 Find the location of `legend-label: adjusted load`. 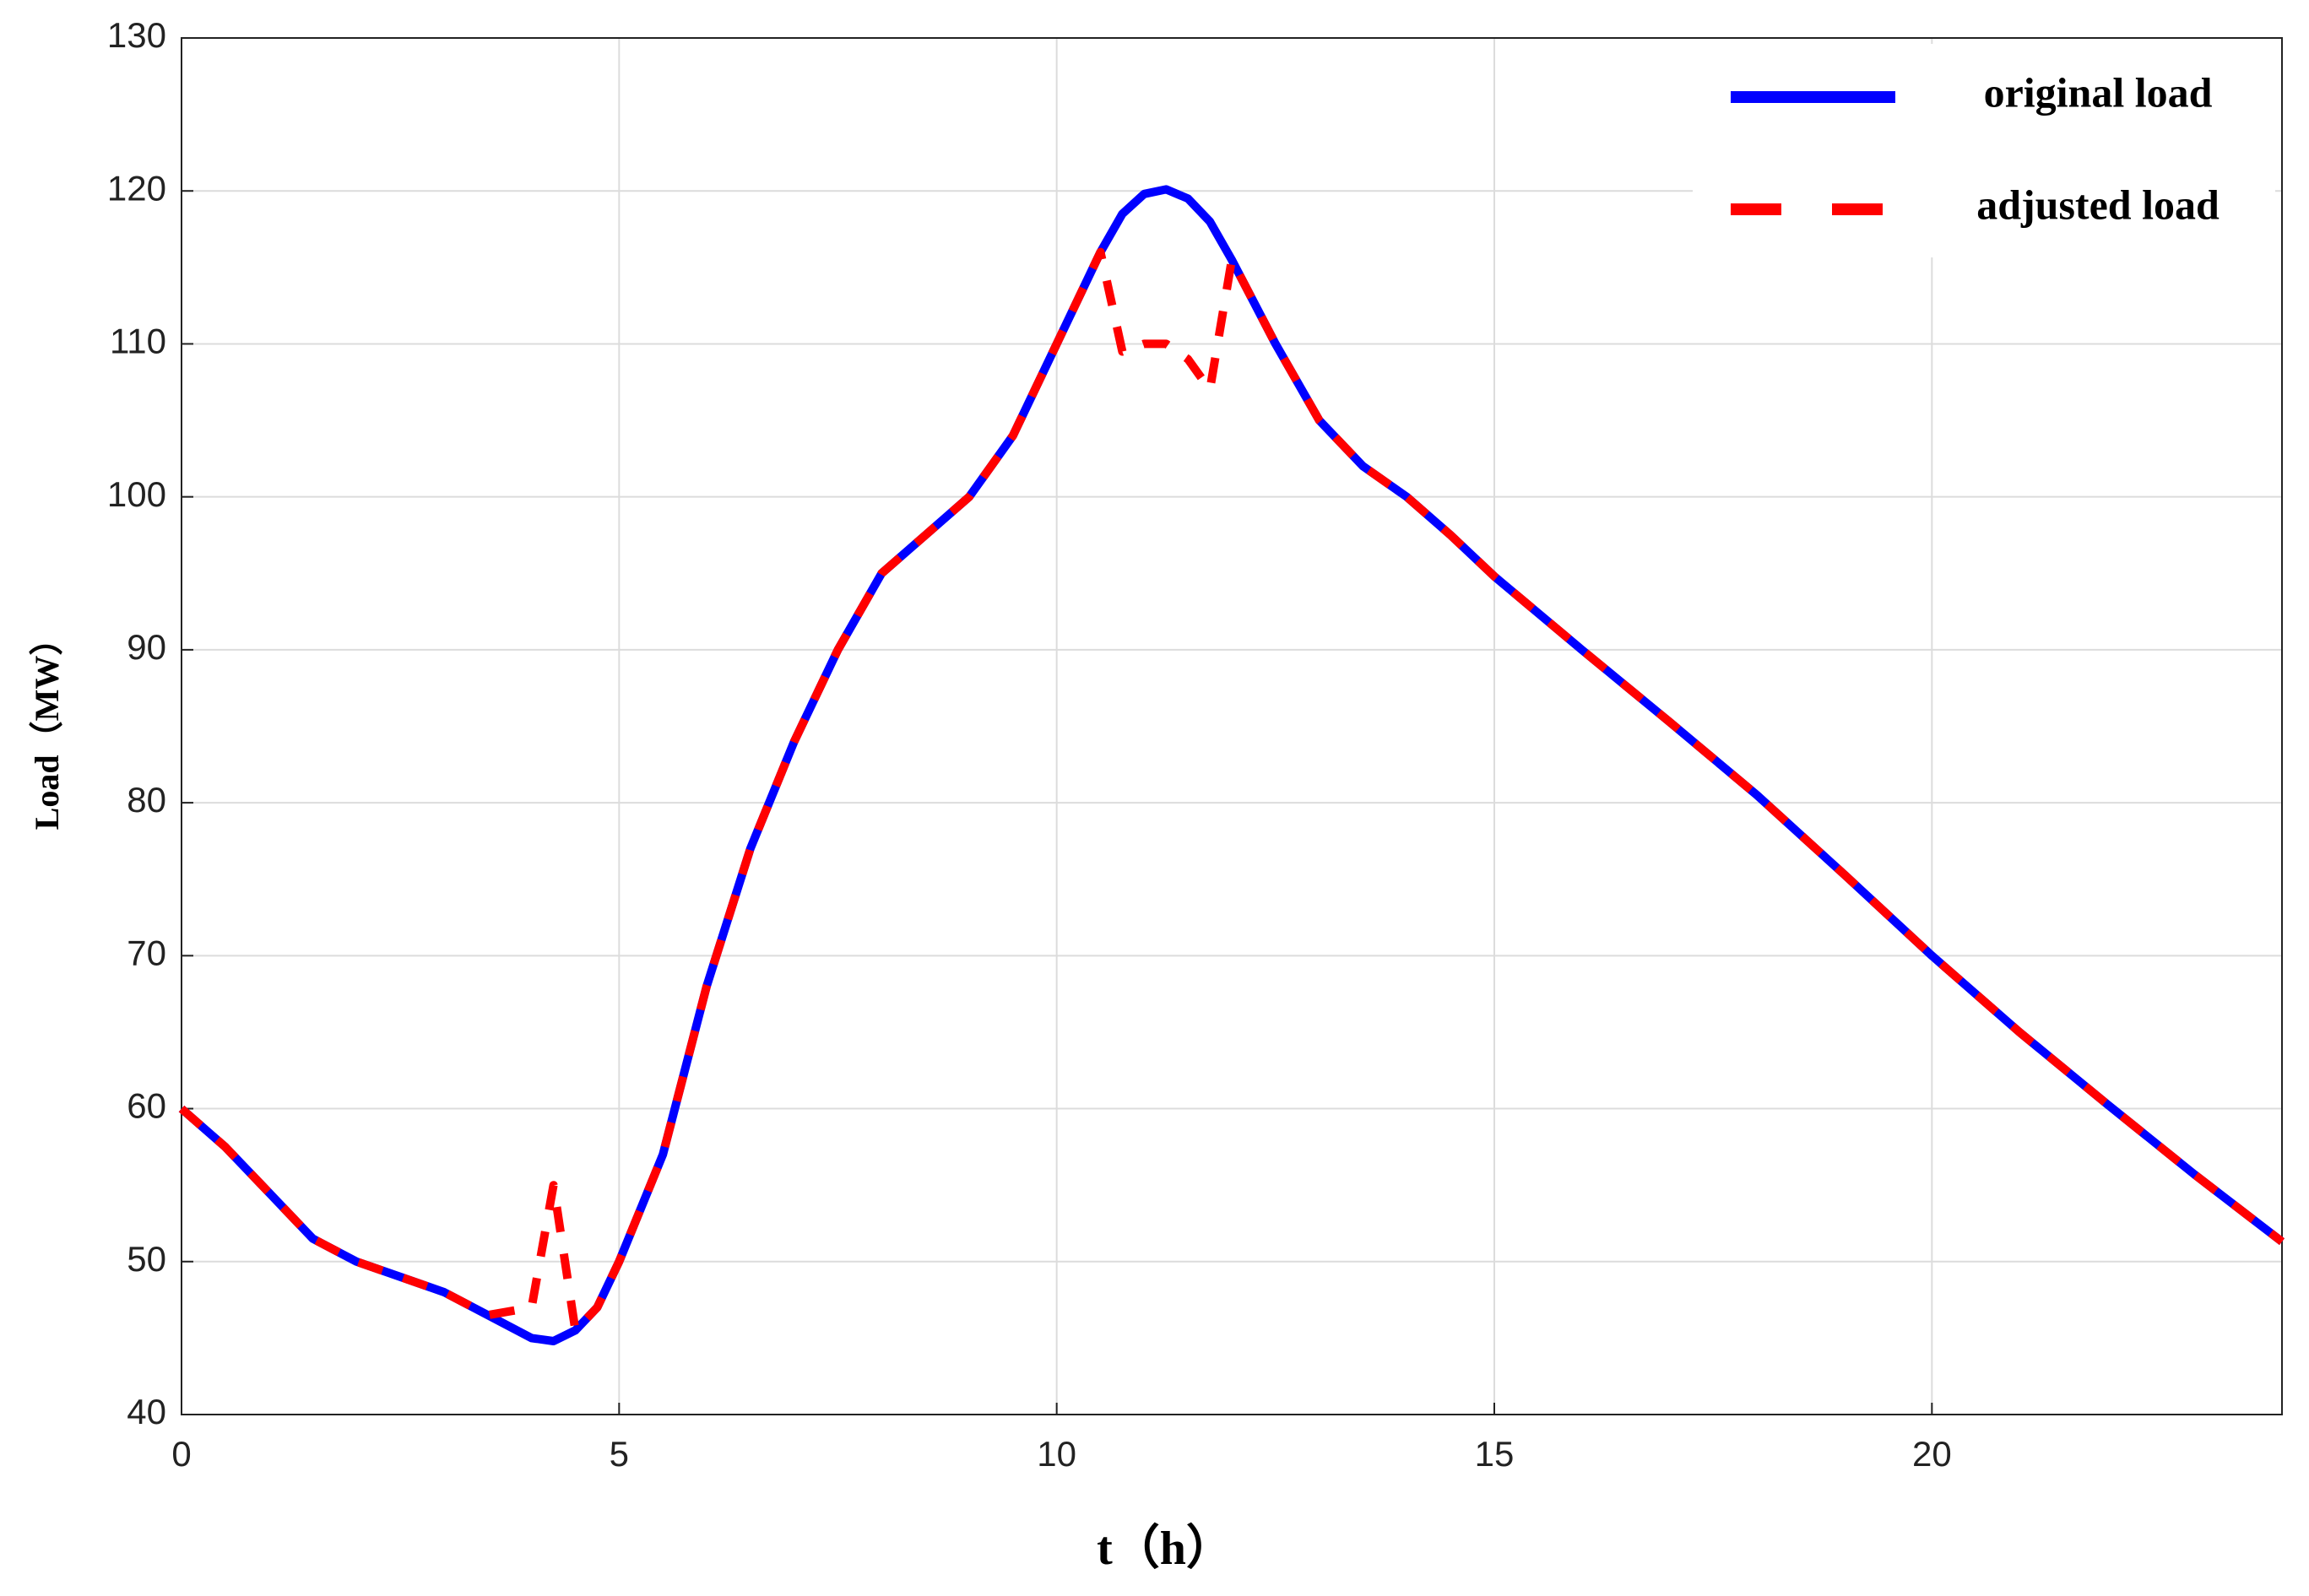

legend-label: adjusted load is located at coordinates (2098, 204).